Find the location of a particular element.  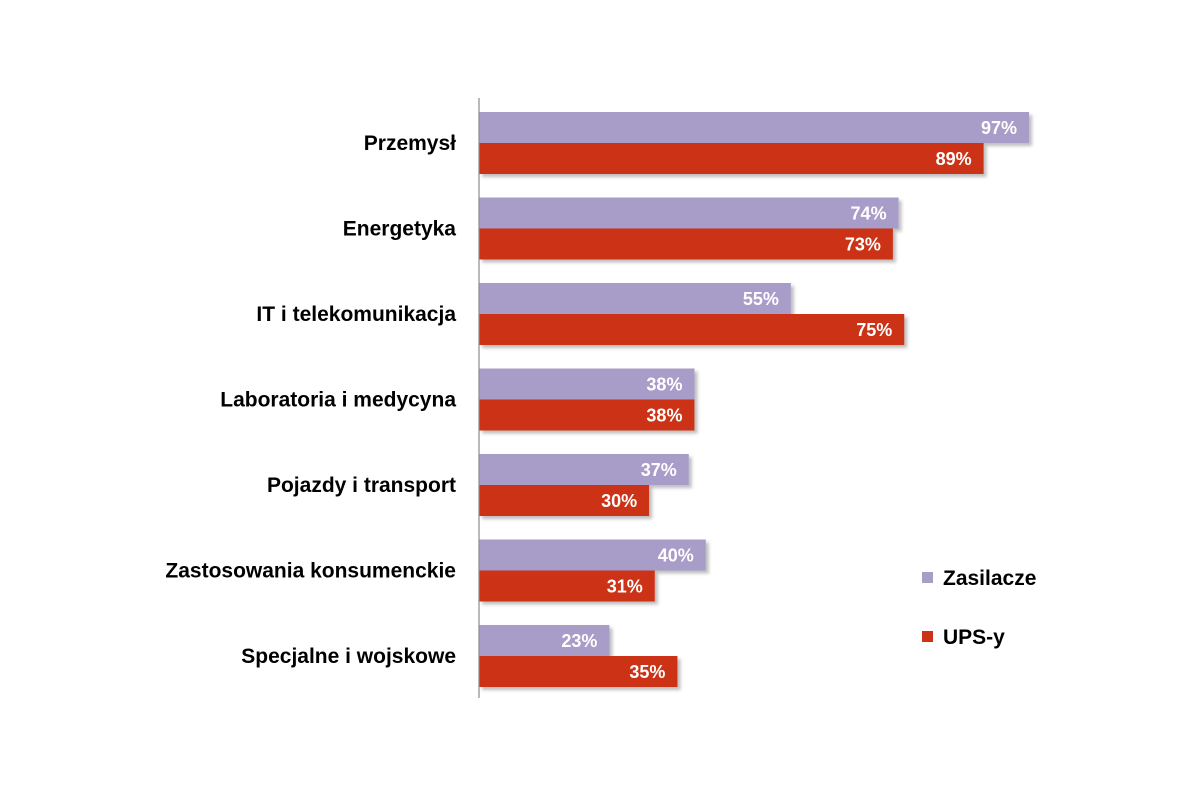

category-label: Pojazdy i transport is located at coordinates (361, 485).